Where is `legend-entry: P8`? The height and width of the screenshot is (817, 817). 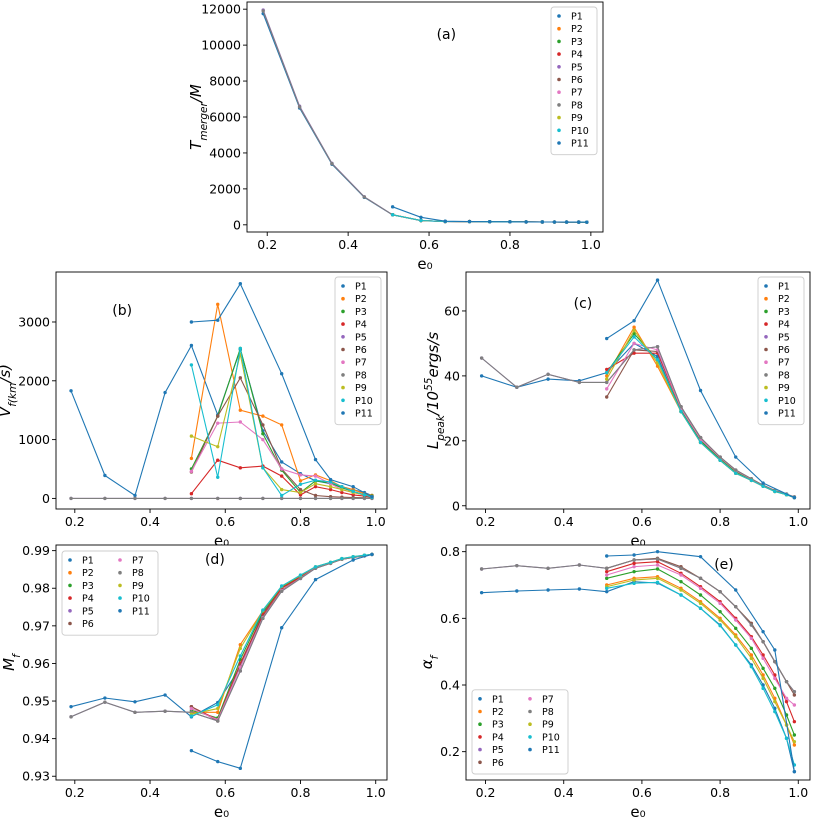 legend-entry: P8 is located at coordinates (577, 105).